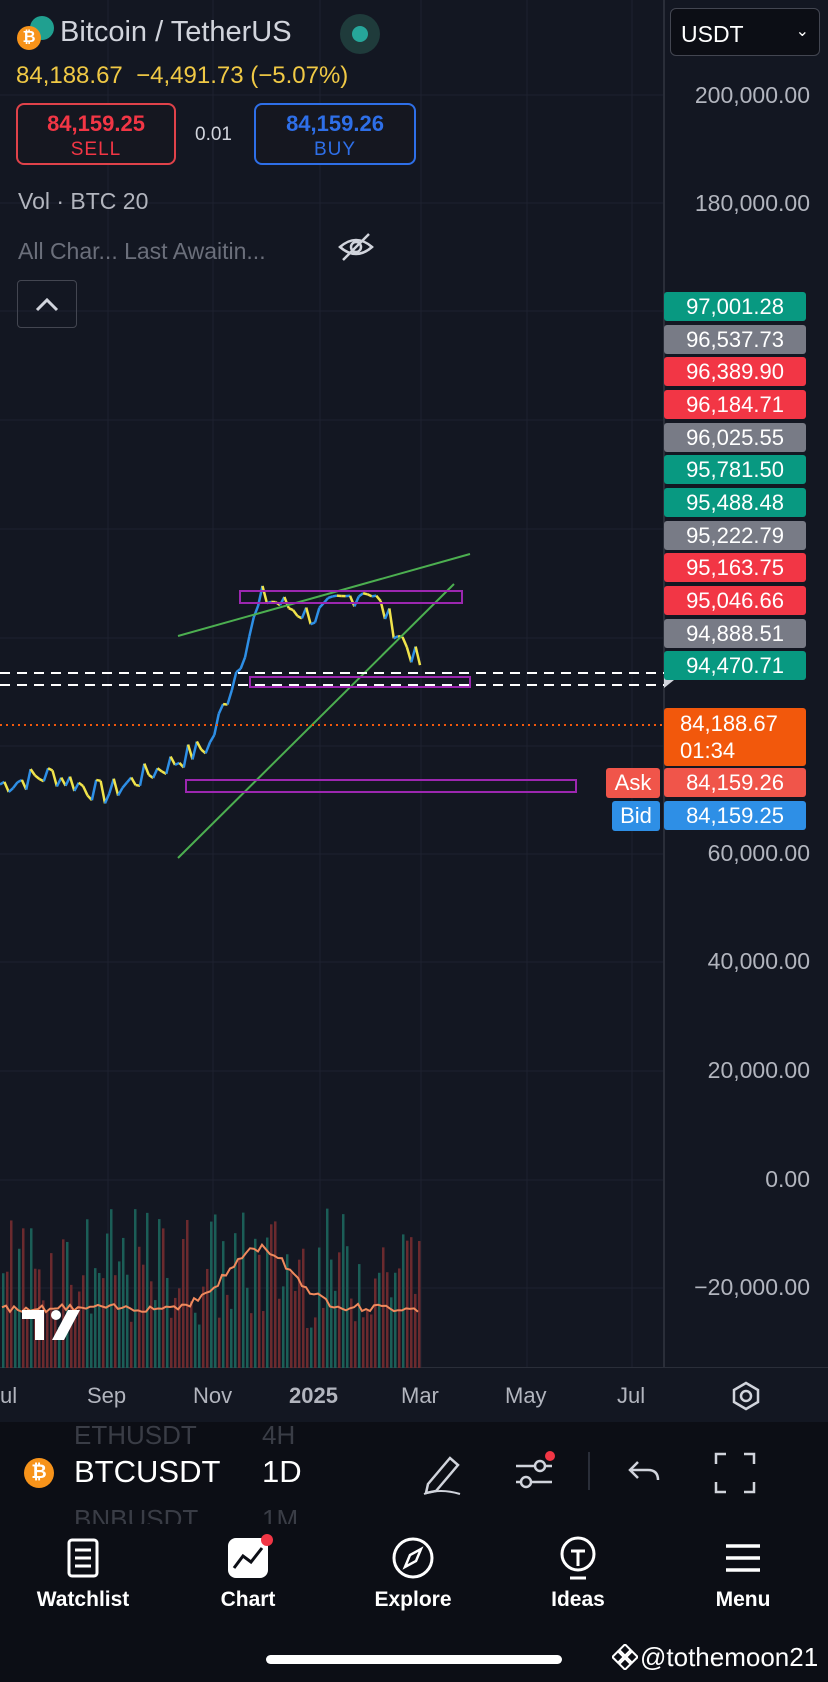  Describe the element at coordinates (735, 339) in the screenshot. I see `alert-price-tag: 96,537.73` at that location.